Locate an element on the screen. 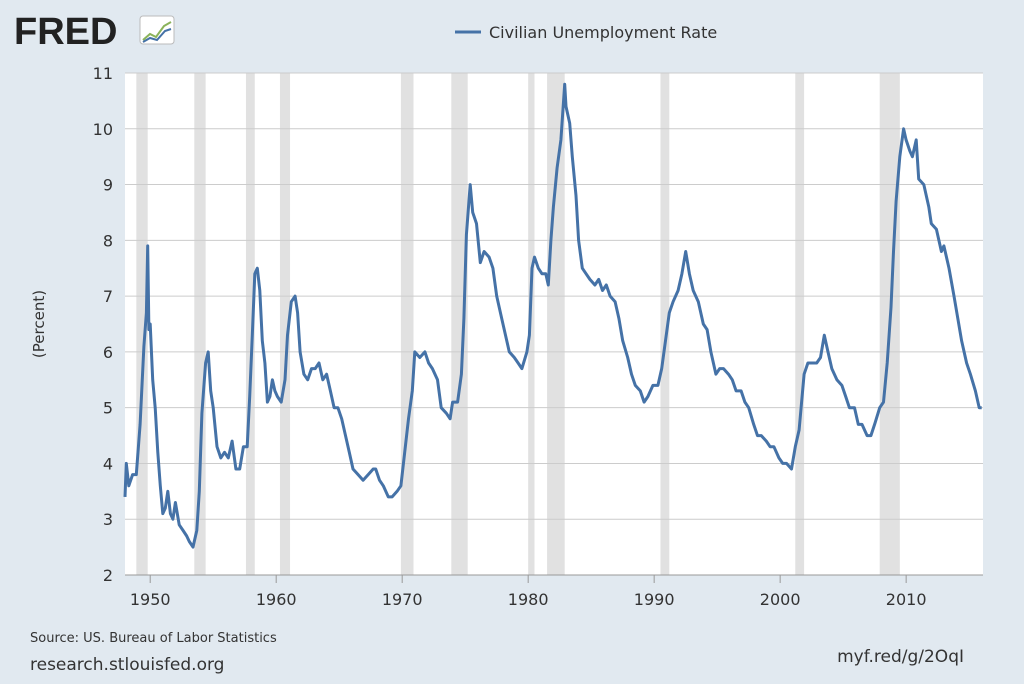 The height and width of the screenshot is (684, 1024). x-tick-label: 2000 is located at coordinates (780, 599).